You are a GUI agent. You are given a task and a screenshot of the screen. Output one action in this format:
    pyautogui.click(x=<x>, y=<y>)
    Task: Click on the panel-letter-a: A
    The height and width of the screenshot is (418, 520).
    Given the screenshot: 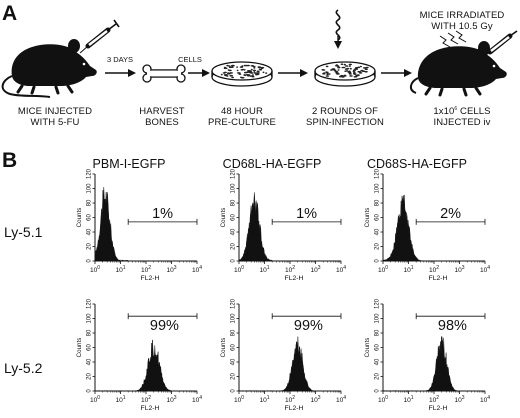 What is the action you would take?
    pyautogui.click(x=9, y=13)
    